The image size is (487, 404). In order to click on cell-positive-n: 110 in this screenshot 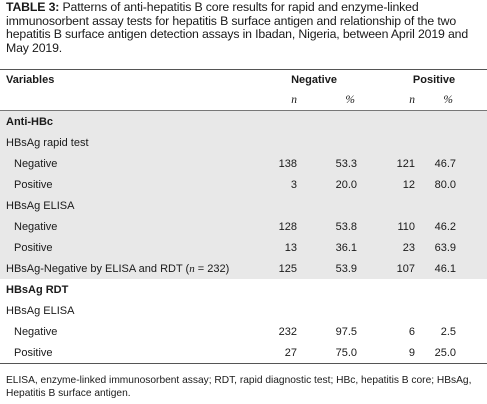, I will do `click(398, 226)`.